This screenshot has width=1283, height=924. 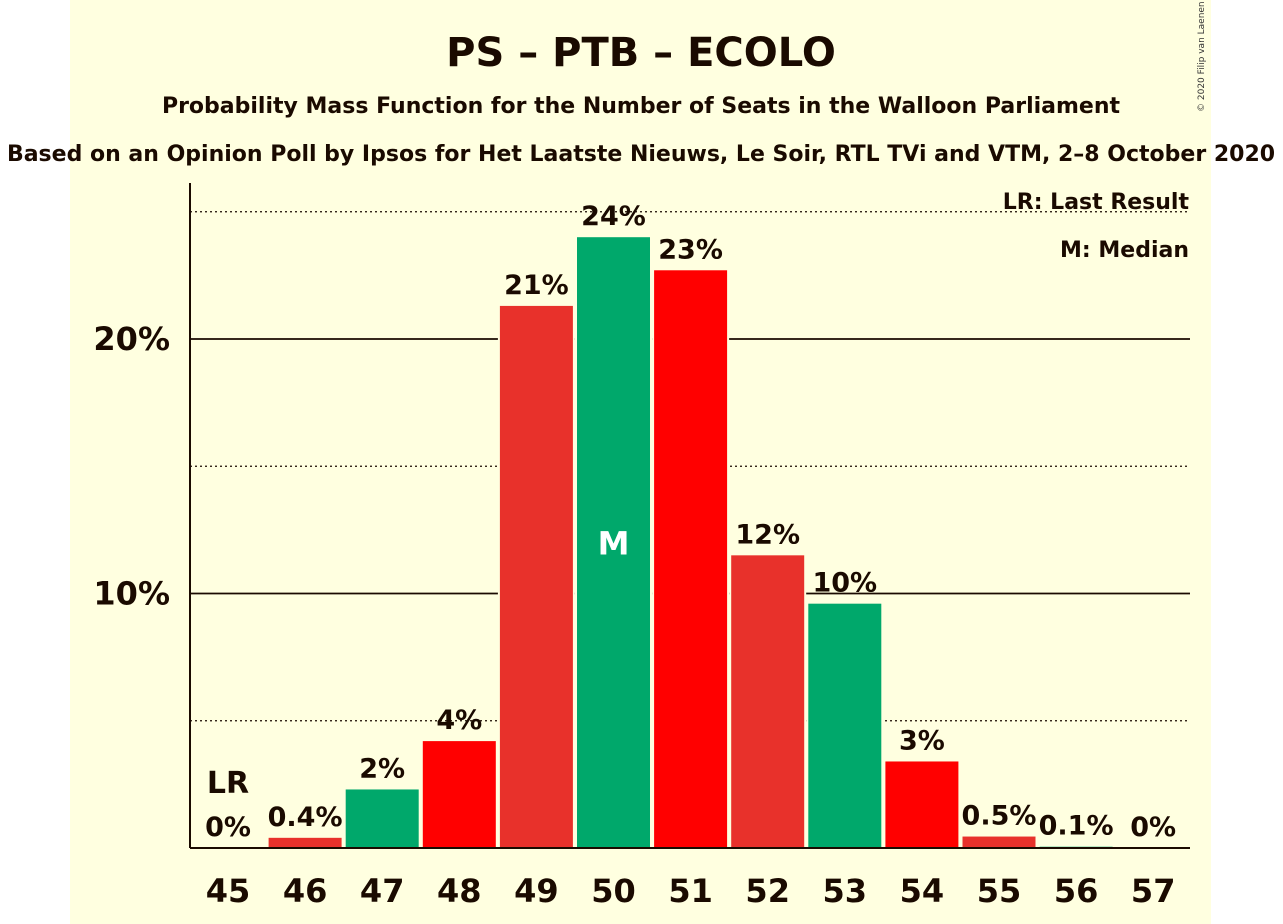 What do you see at coordinates (382, 768) in the screenshot?
I see `bar-value-label: 2%` at bounding box center [382, 768].